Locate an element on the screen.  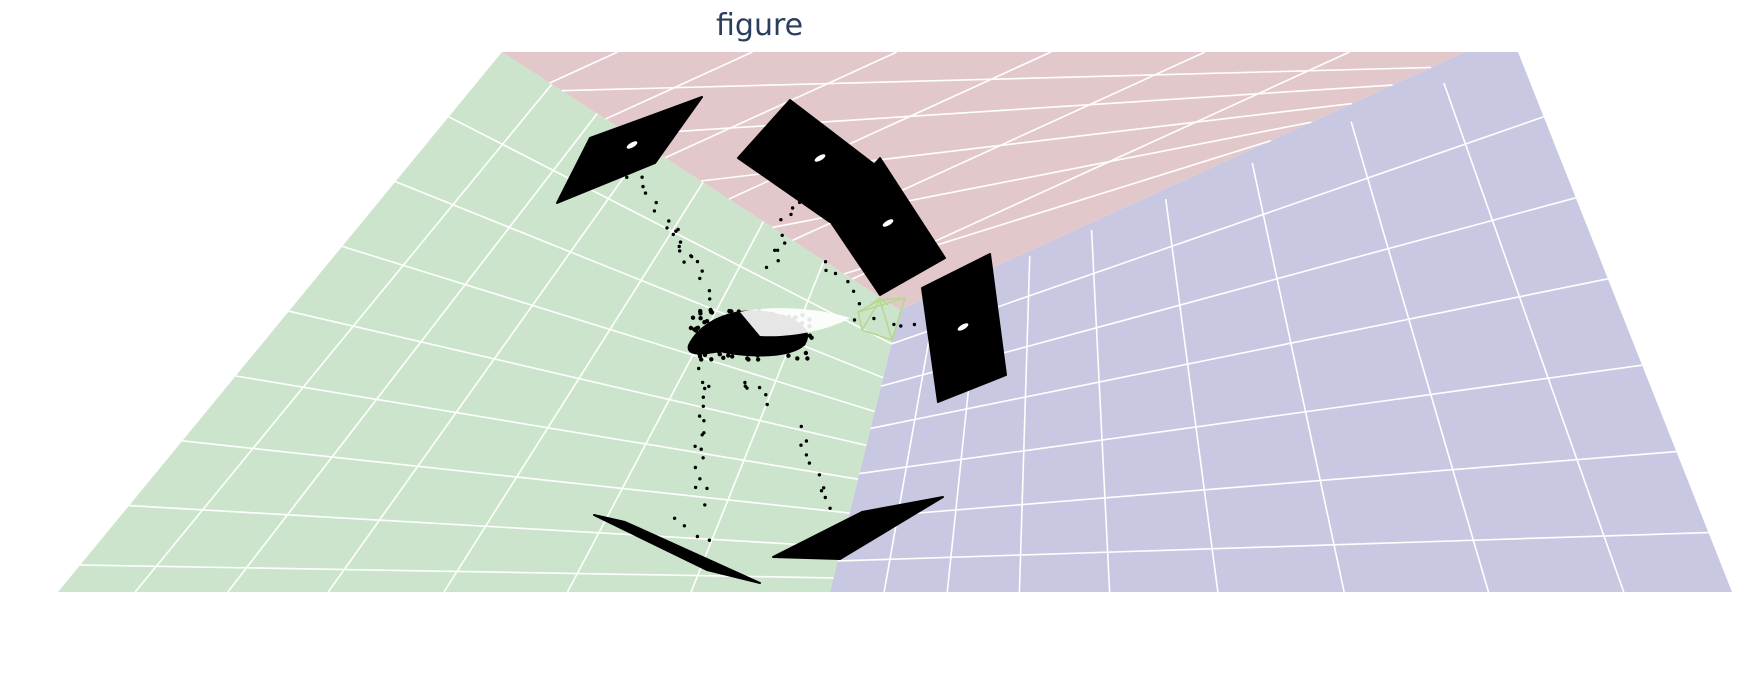
frustum-edge is located at coordinates (871, 315).